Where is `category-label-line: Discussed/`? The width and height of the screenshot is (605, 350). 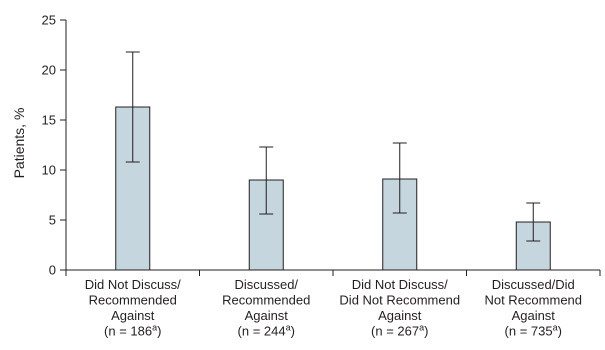 category-label-line: Discussed/ is located at coordinates (266, 284).